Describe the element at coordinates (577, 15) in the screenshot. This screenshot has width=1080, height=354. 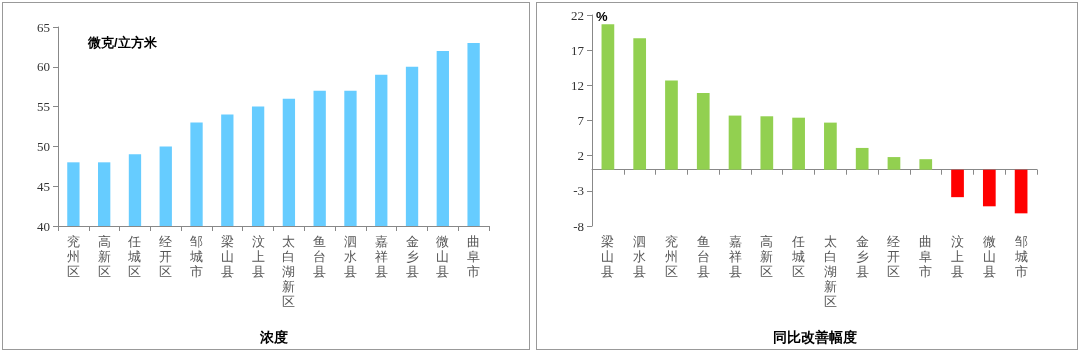
I see `y-tick-label: 22` at that location.